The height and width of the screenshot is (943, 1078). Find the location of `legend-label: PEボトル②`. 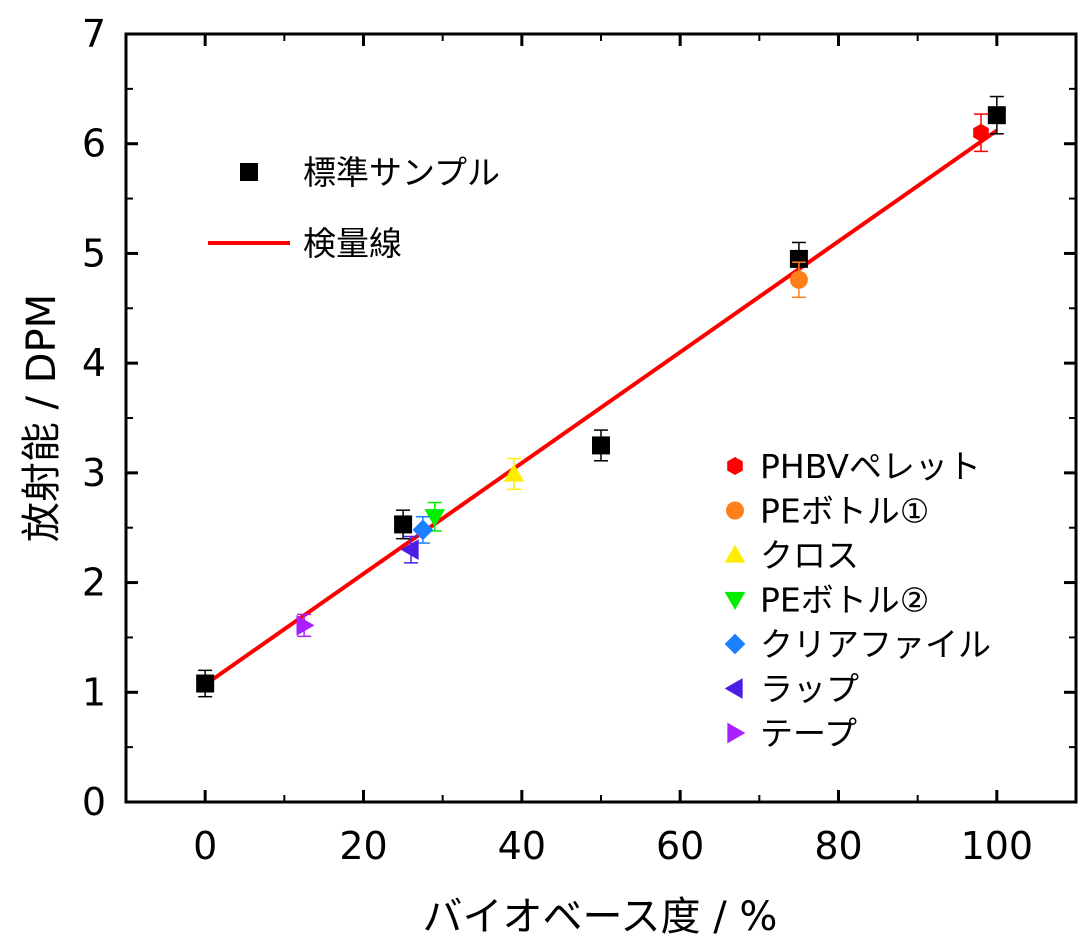

legend-label: PEボトル② is located at coordinates (844, 600).